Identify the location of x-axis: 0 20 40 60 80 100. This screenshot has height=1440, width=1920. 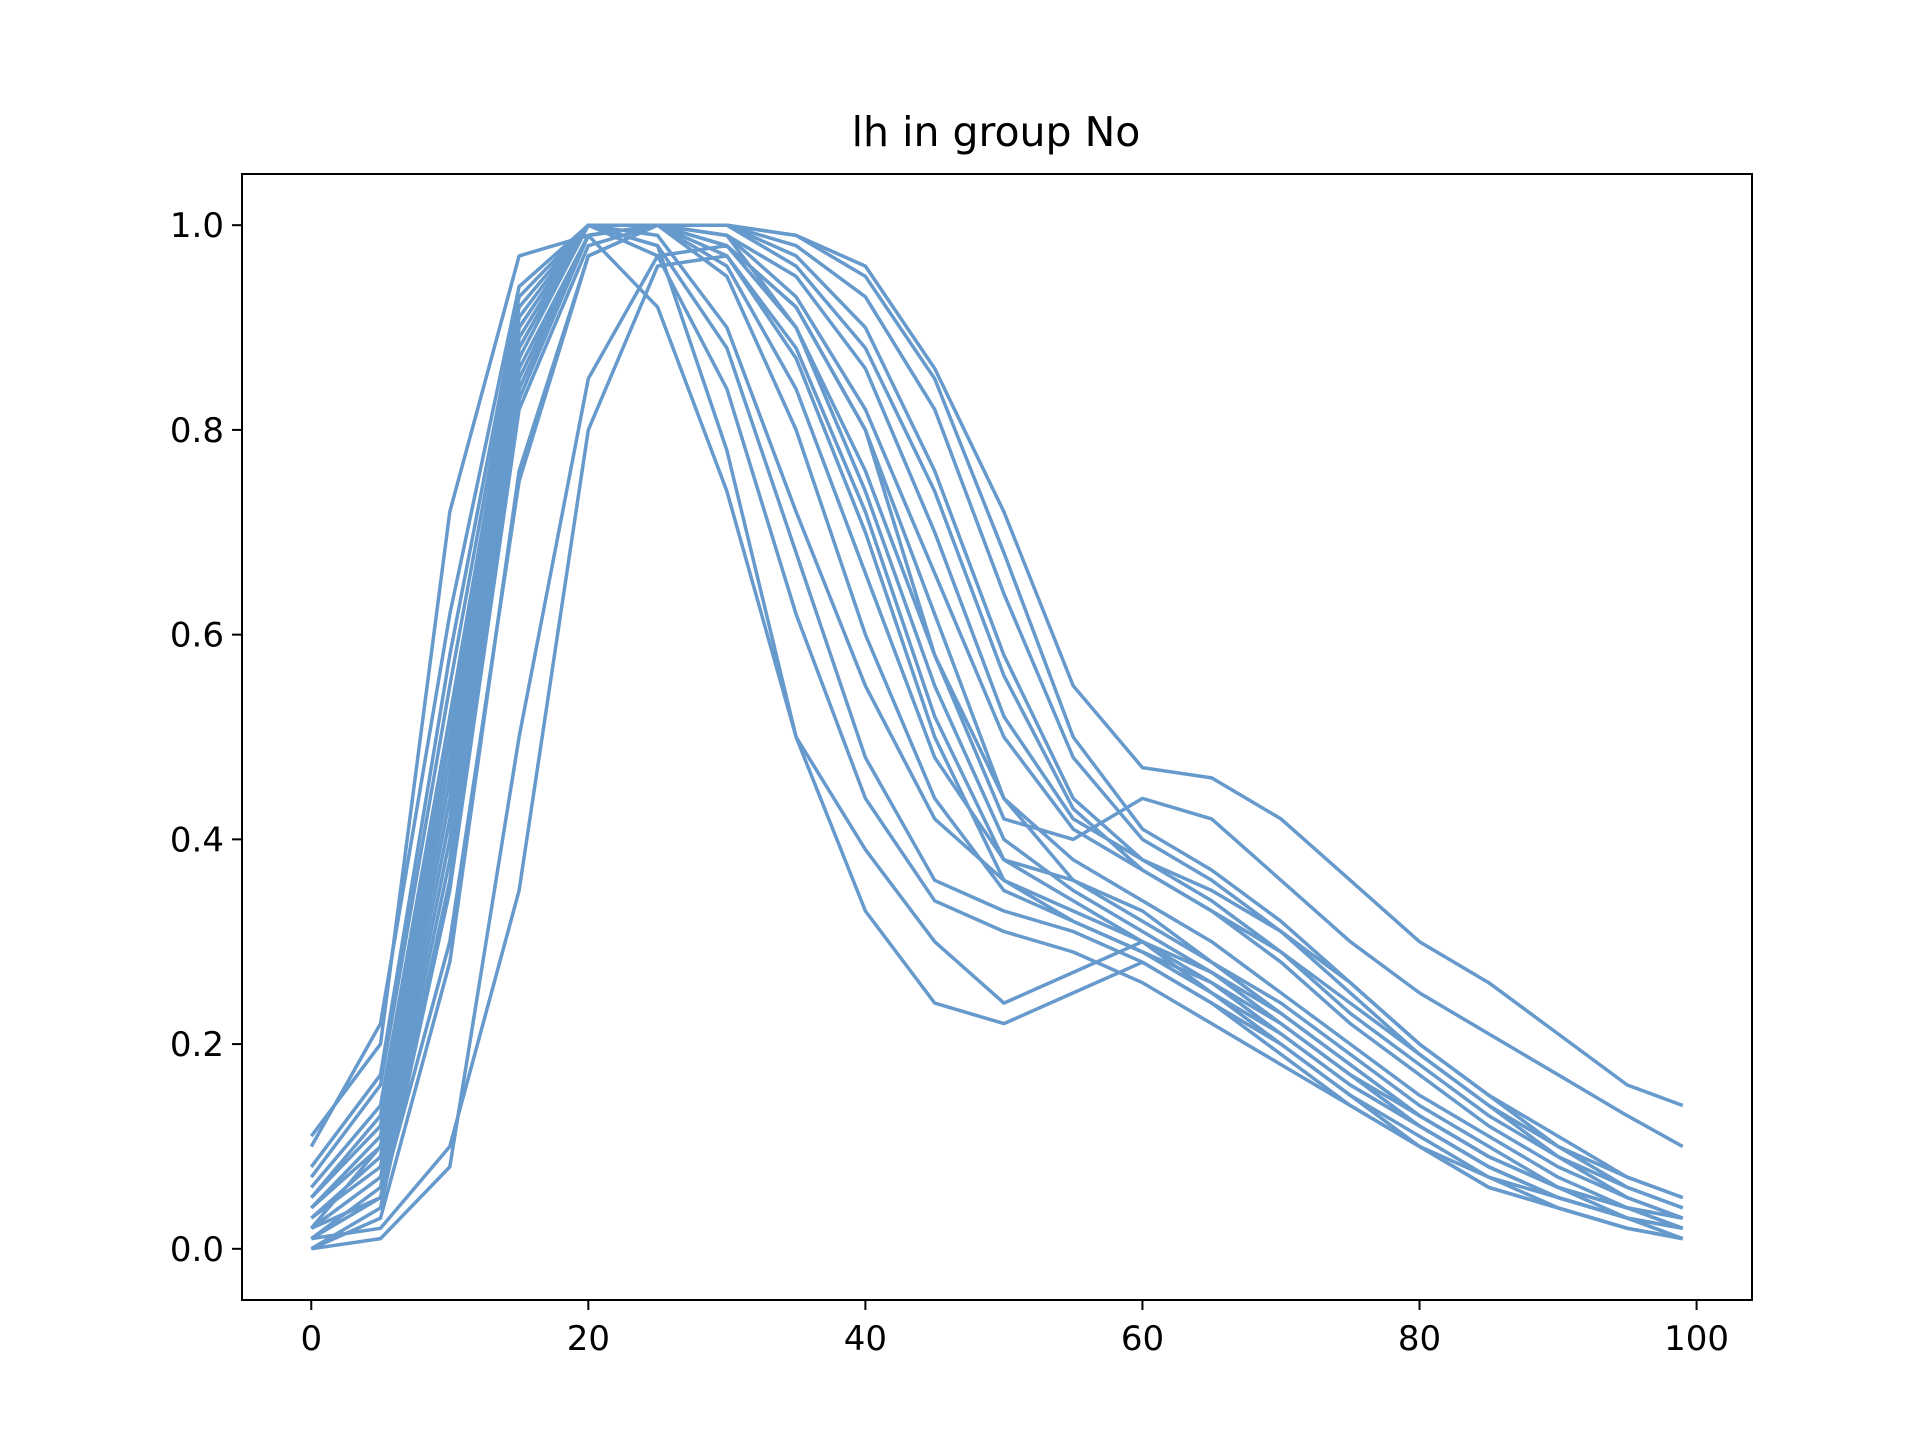
(1014, 1329).